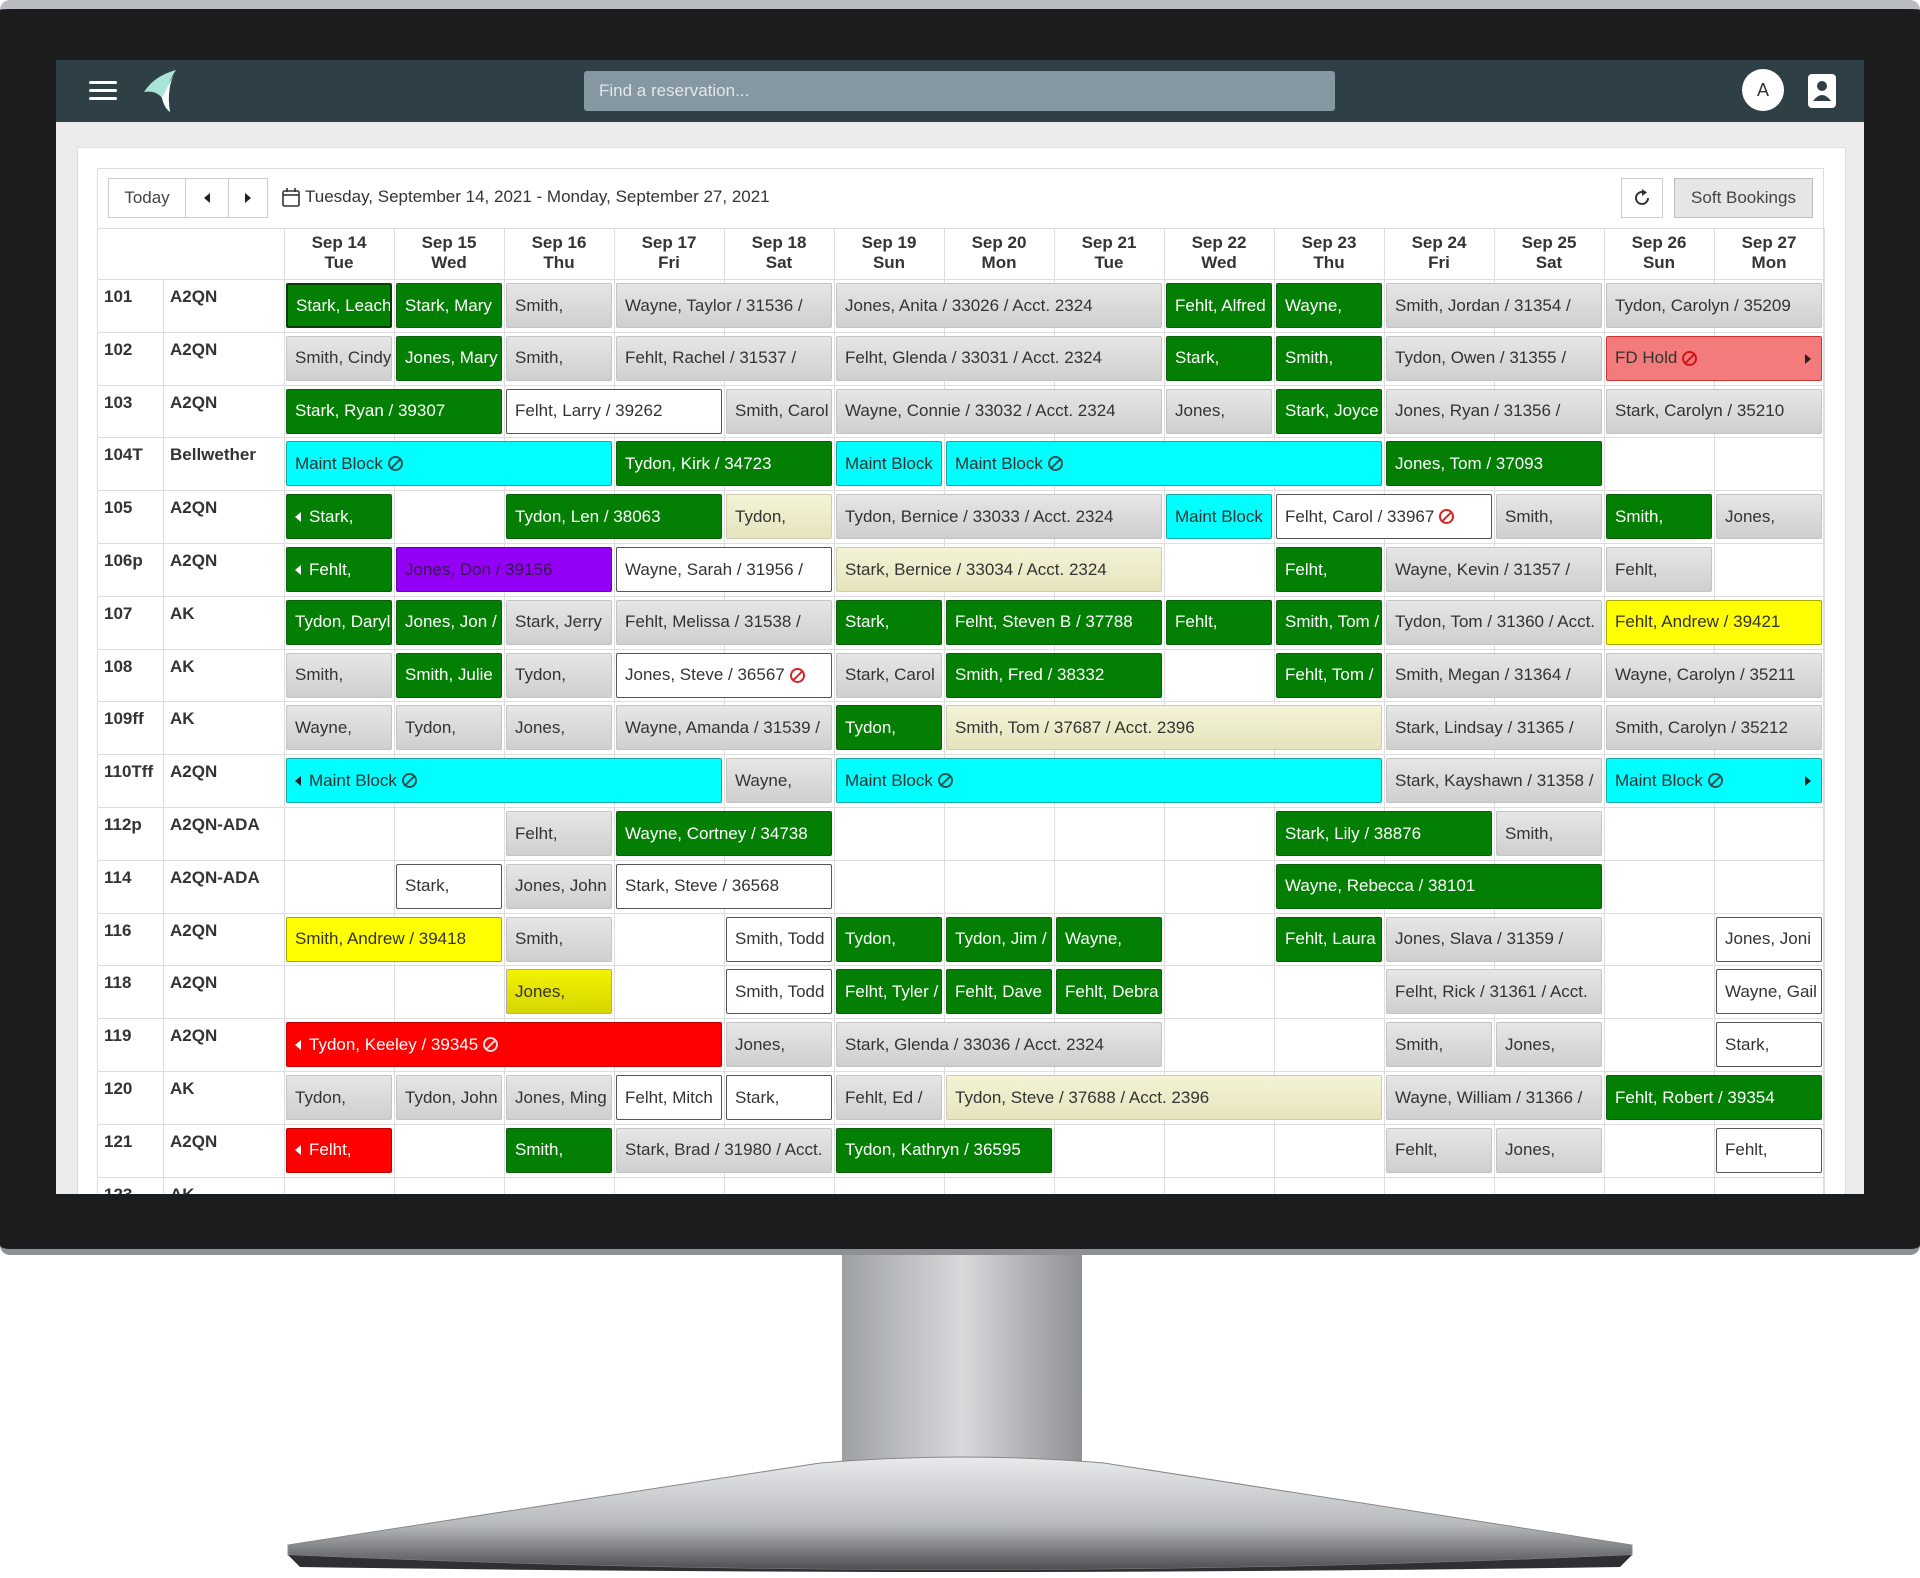 The width and height of the screenshot is (1920, 1578). What do you see at coordinates (669, 1097) in the screenshot?
I see `booking: Felht, Mitch` at bounding box center [669, 1097].